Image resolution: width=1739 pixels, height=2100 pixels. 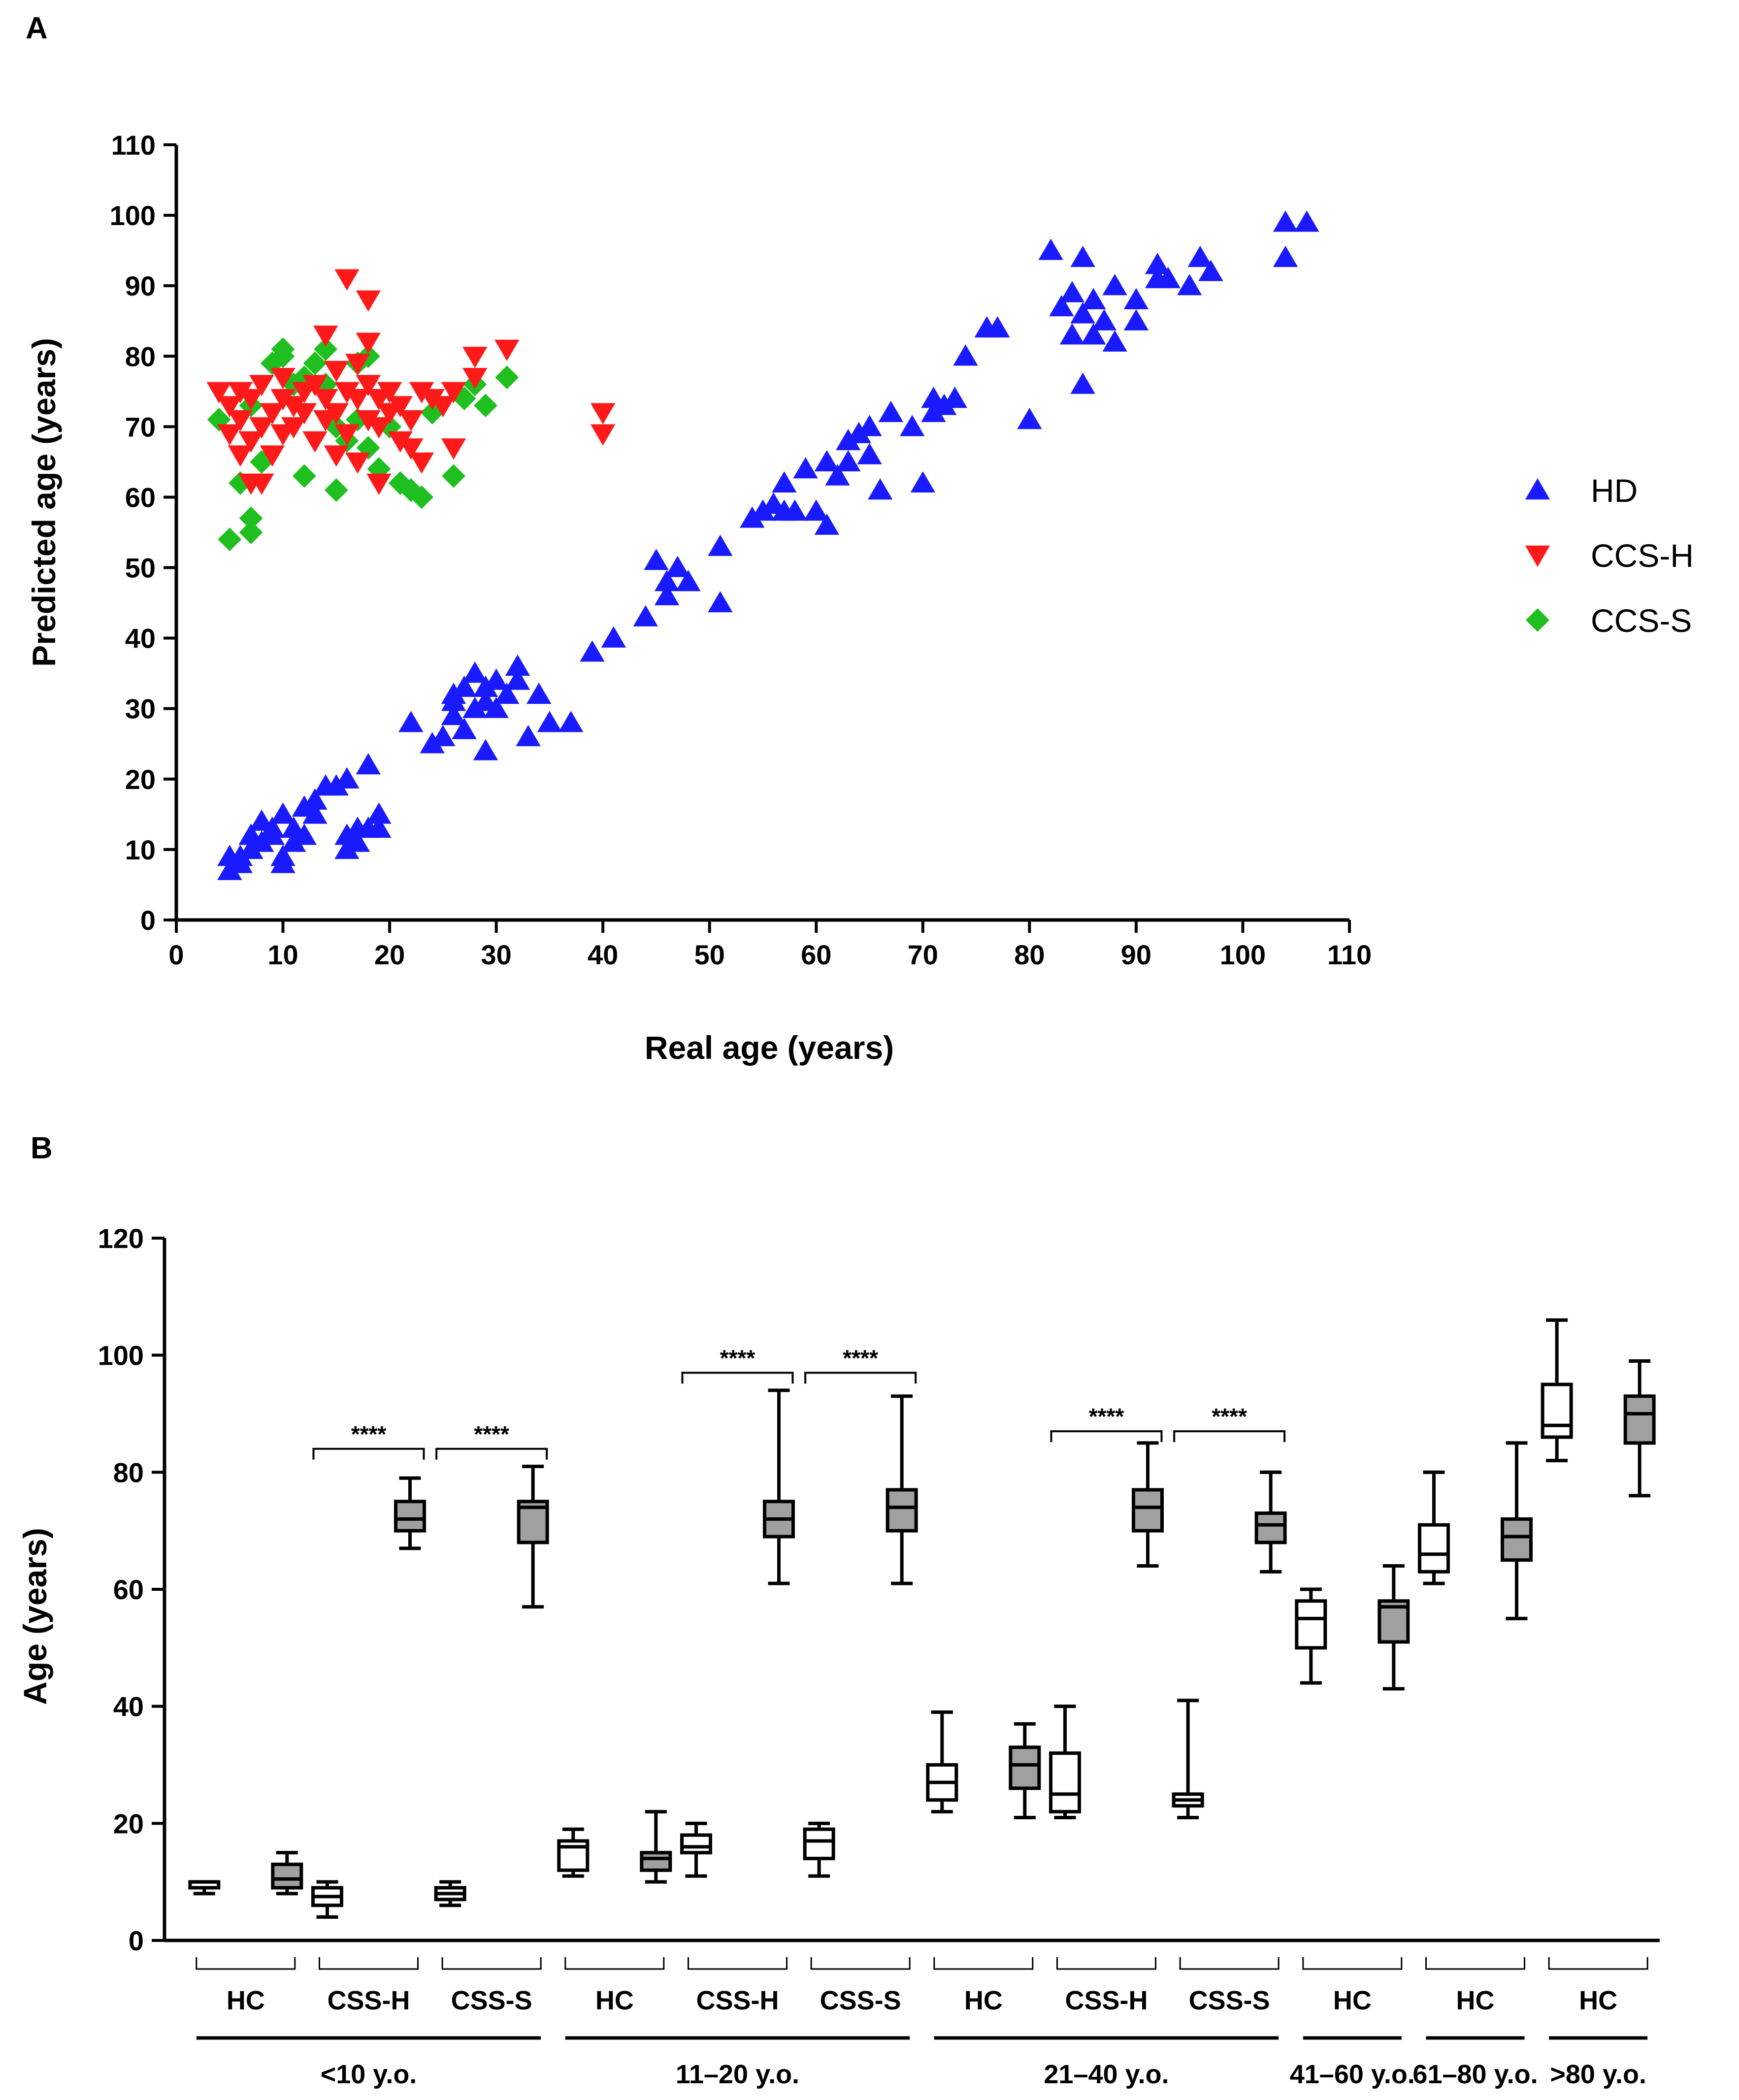 What do you see at coordinates (1538, 556) in the screenshot?
I see `legend-marker-ccs-h` at bounding box center [1538, 556].